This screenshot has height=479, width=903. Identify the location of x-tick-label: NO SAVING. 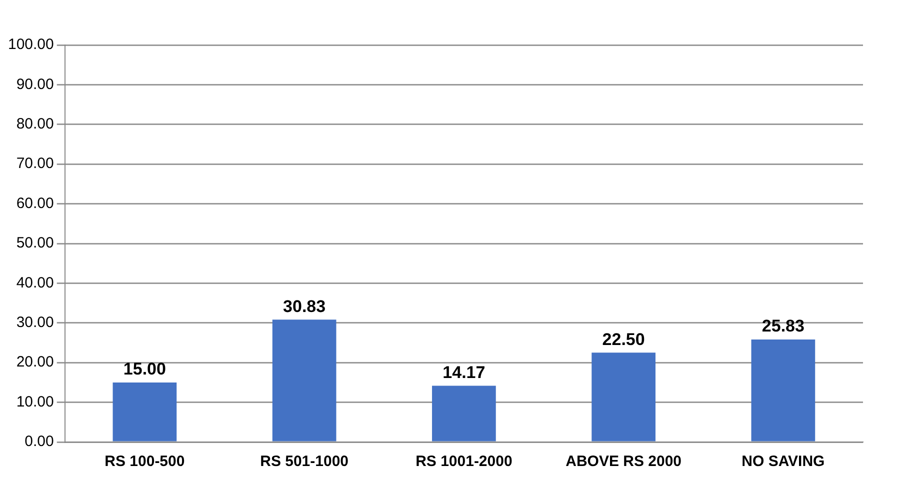
(783, 461).